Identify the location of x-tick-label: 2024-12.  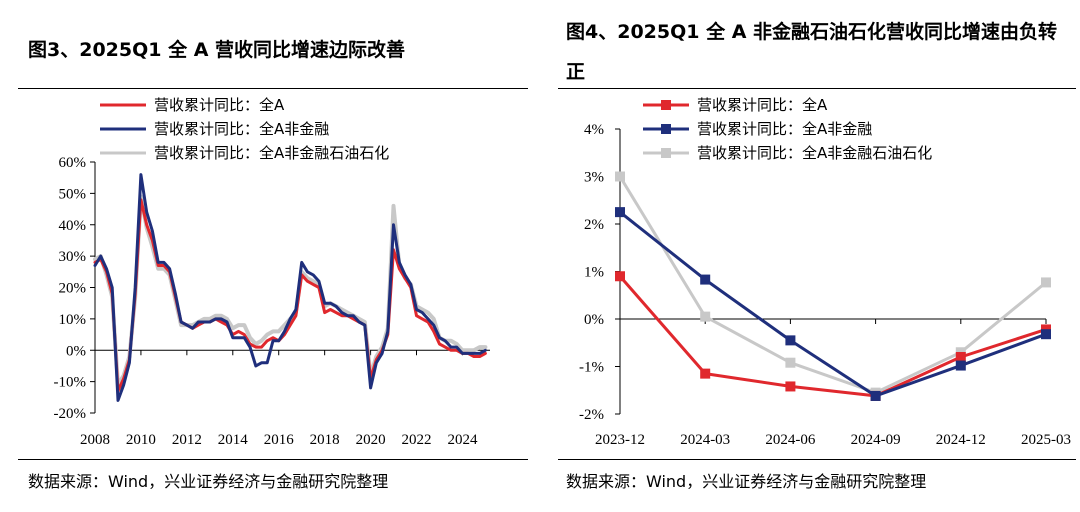
(961, 440).